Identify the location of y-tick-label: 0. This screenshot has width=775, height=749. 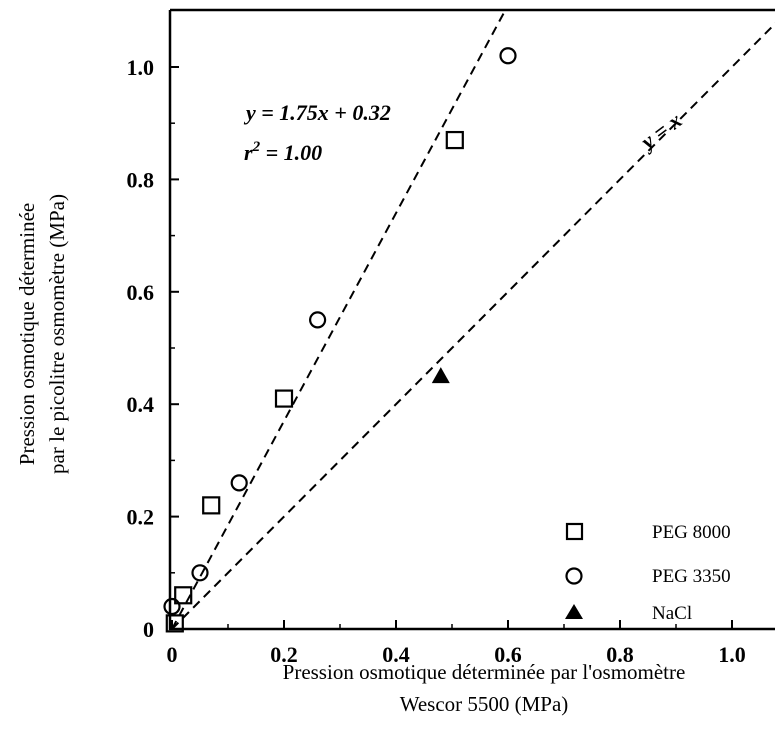
(148, 629).